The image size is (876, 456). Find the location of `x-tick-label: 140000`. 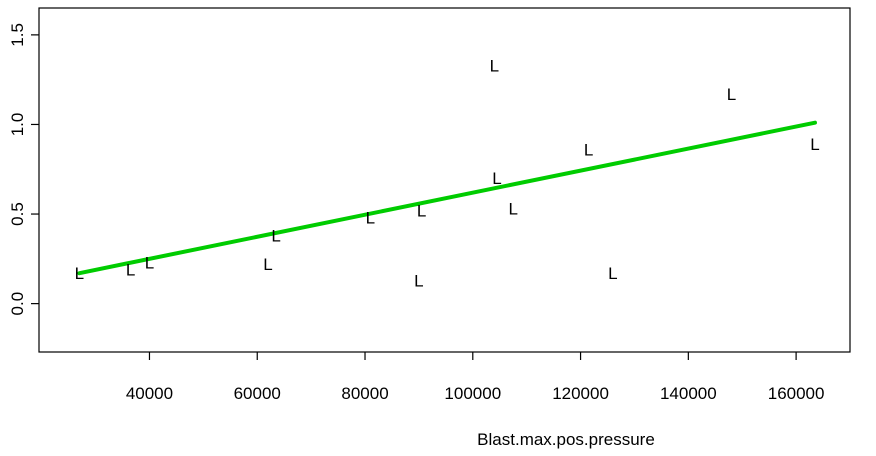

x-tick-label: 140000 is located at coordinates (688, 393).